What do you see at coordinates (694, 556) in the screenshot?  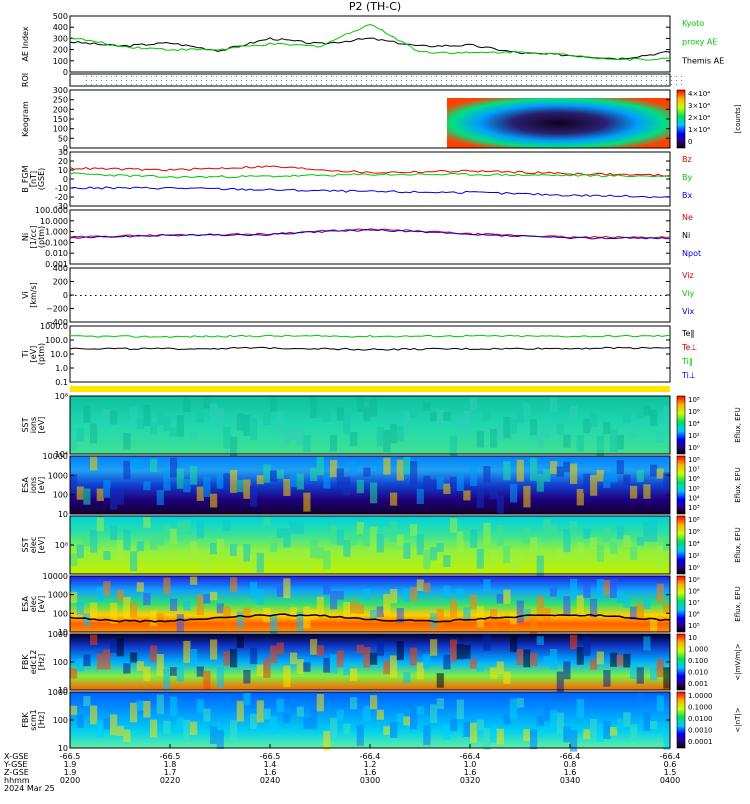 I see `colorbar-tick-label: 10²` at bounding box center [694, 556].